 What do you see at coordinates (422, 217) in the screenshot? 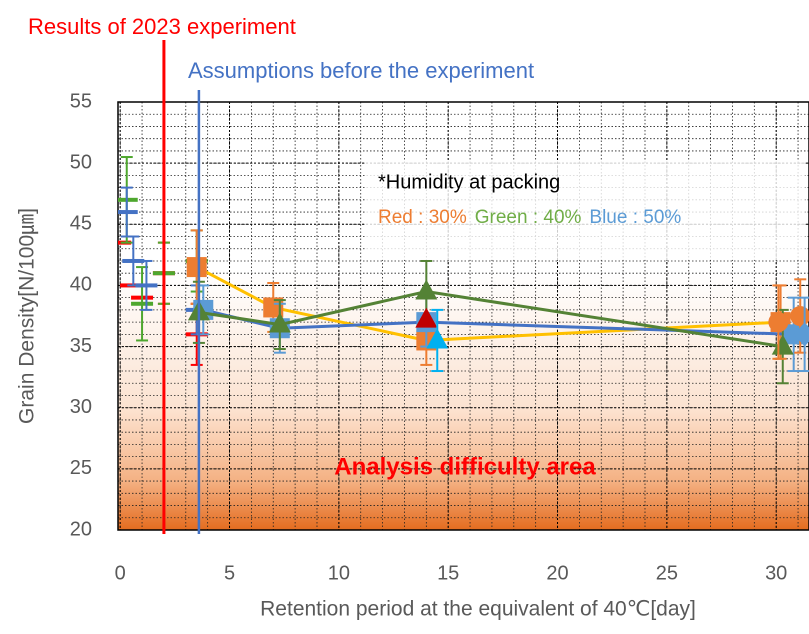
I see `note-item: Red : 30%` at bounding box center [422, 217].